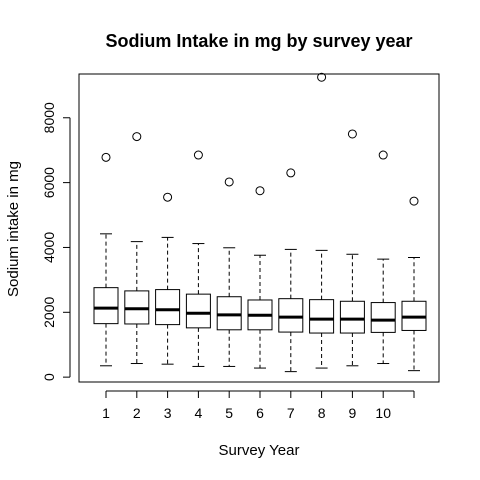 This screenshot has width=480, height=480. What do you see at coordinates (260, 413) in the screenshot?
I see `x-tick-label: 6` at bounding box center [260, 413].